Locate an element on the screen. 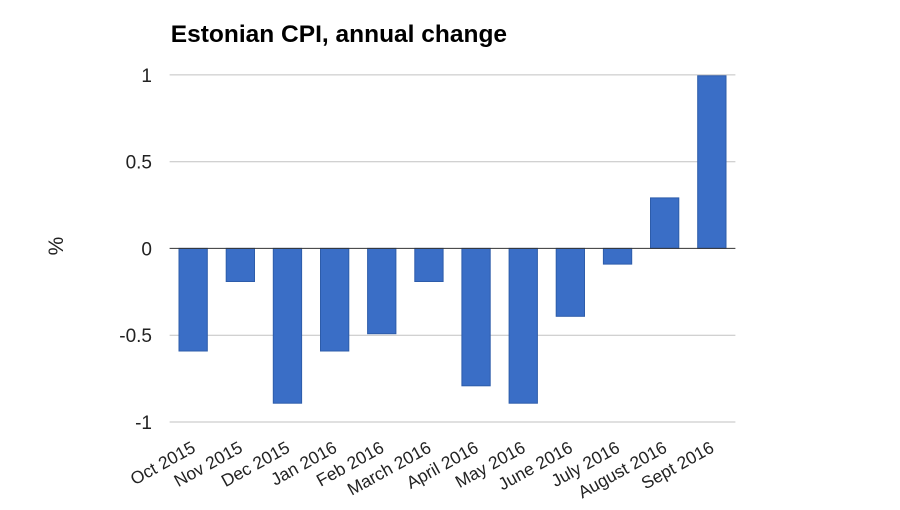  svg-text: 0.5 is located at coordinates (139, 163).